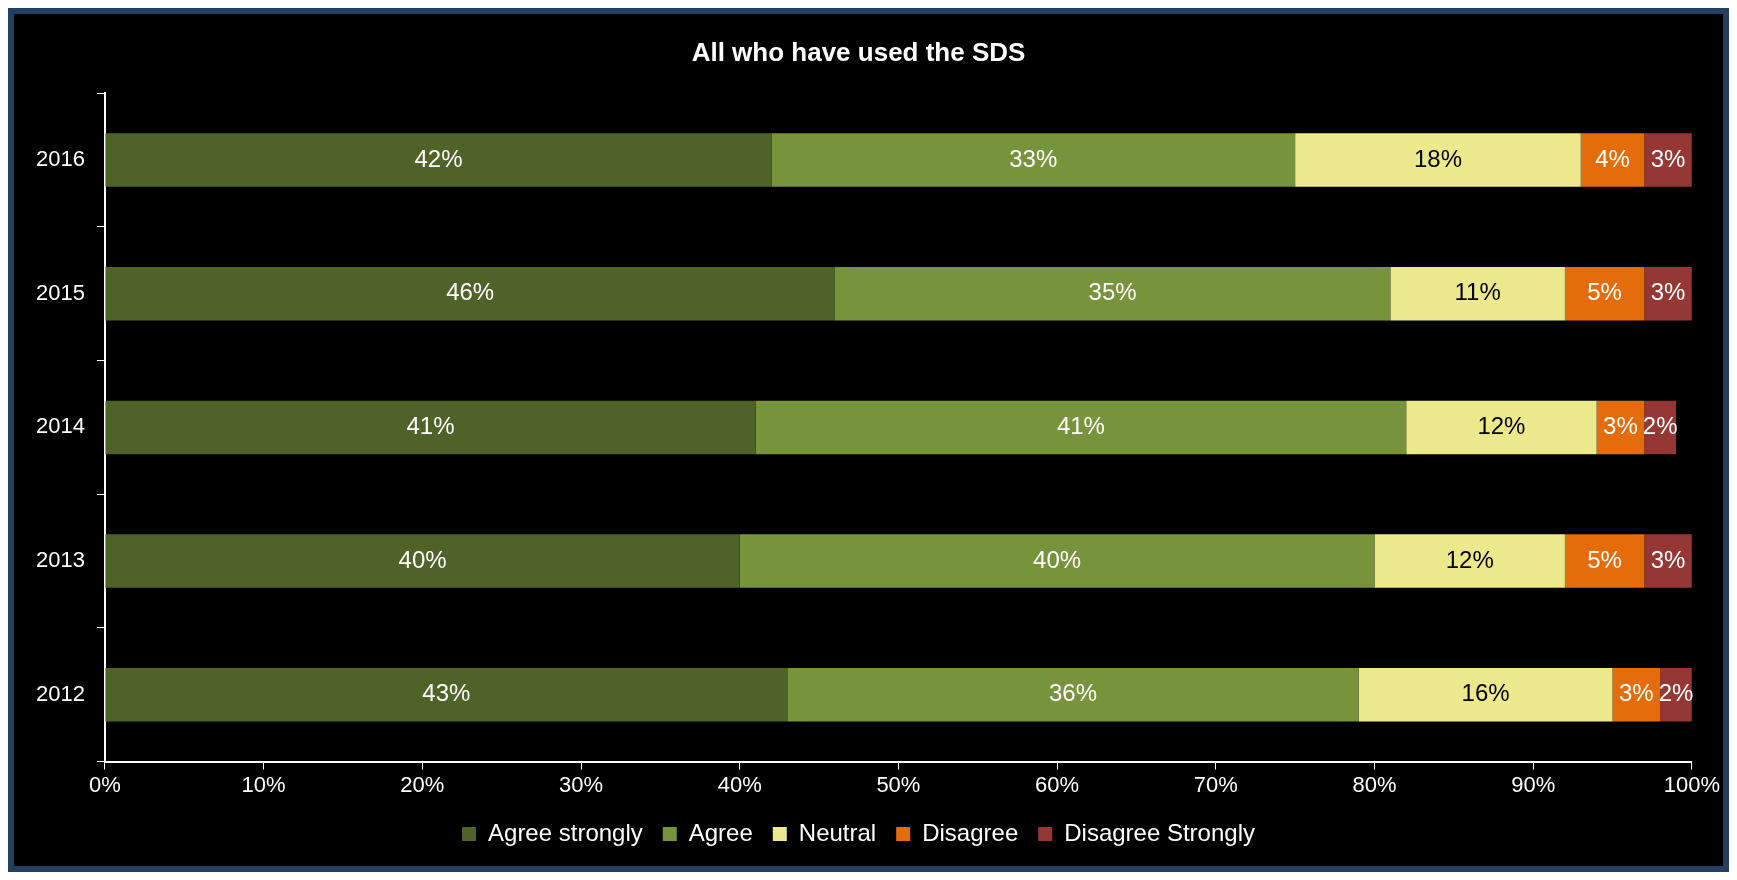 This screenshot has height=880, width=1737. Describe the element at coordinates (60, 560) in the screenshot. I see `y-tick-label: 2013` at that location.